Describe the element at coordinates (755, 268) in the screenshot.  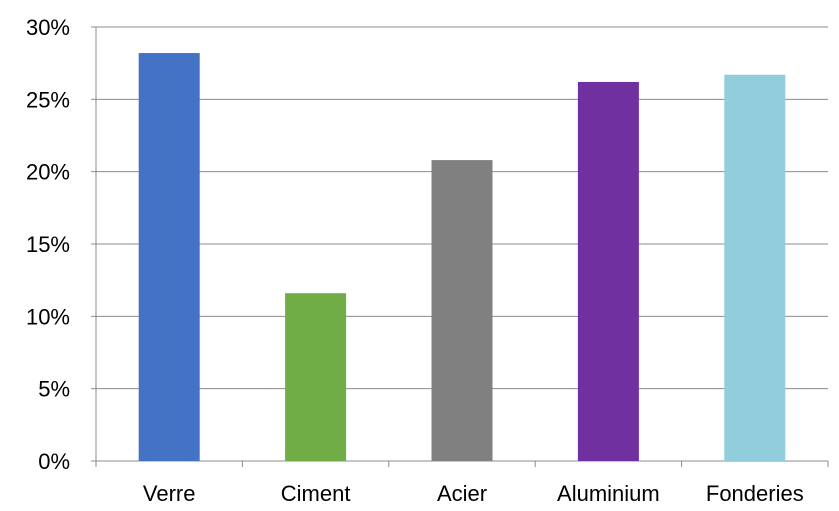
I see `bar-fonderies` at that location.